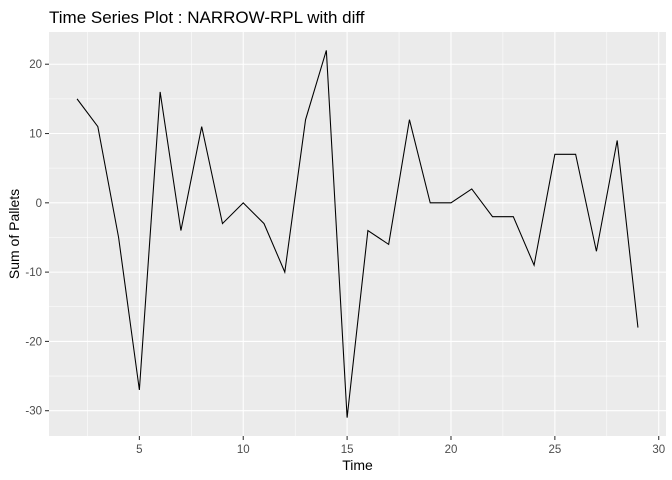 The height and width of the screenshot is (480, 672). Describe the element at coordinates (207, 17) in the screenshot. I see `chart-title: Time Series Plot : NARROW-RPL with diff` at that location.